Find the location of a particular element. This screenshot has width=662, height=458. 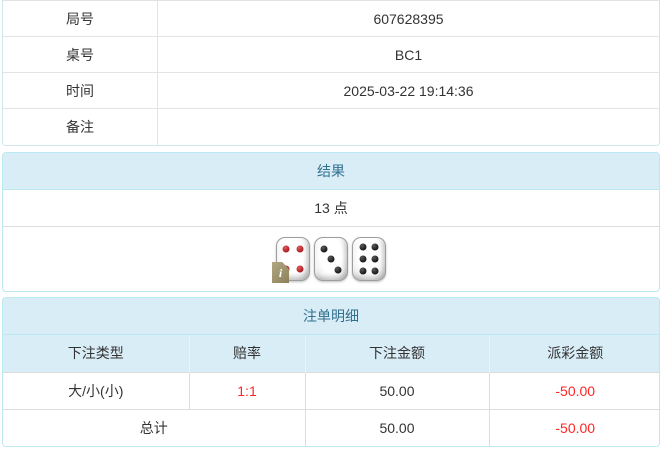

broken-image-icon: i is located at coordinates (280, 272).